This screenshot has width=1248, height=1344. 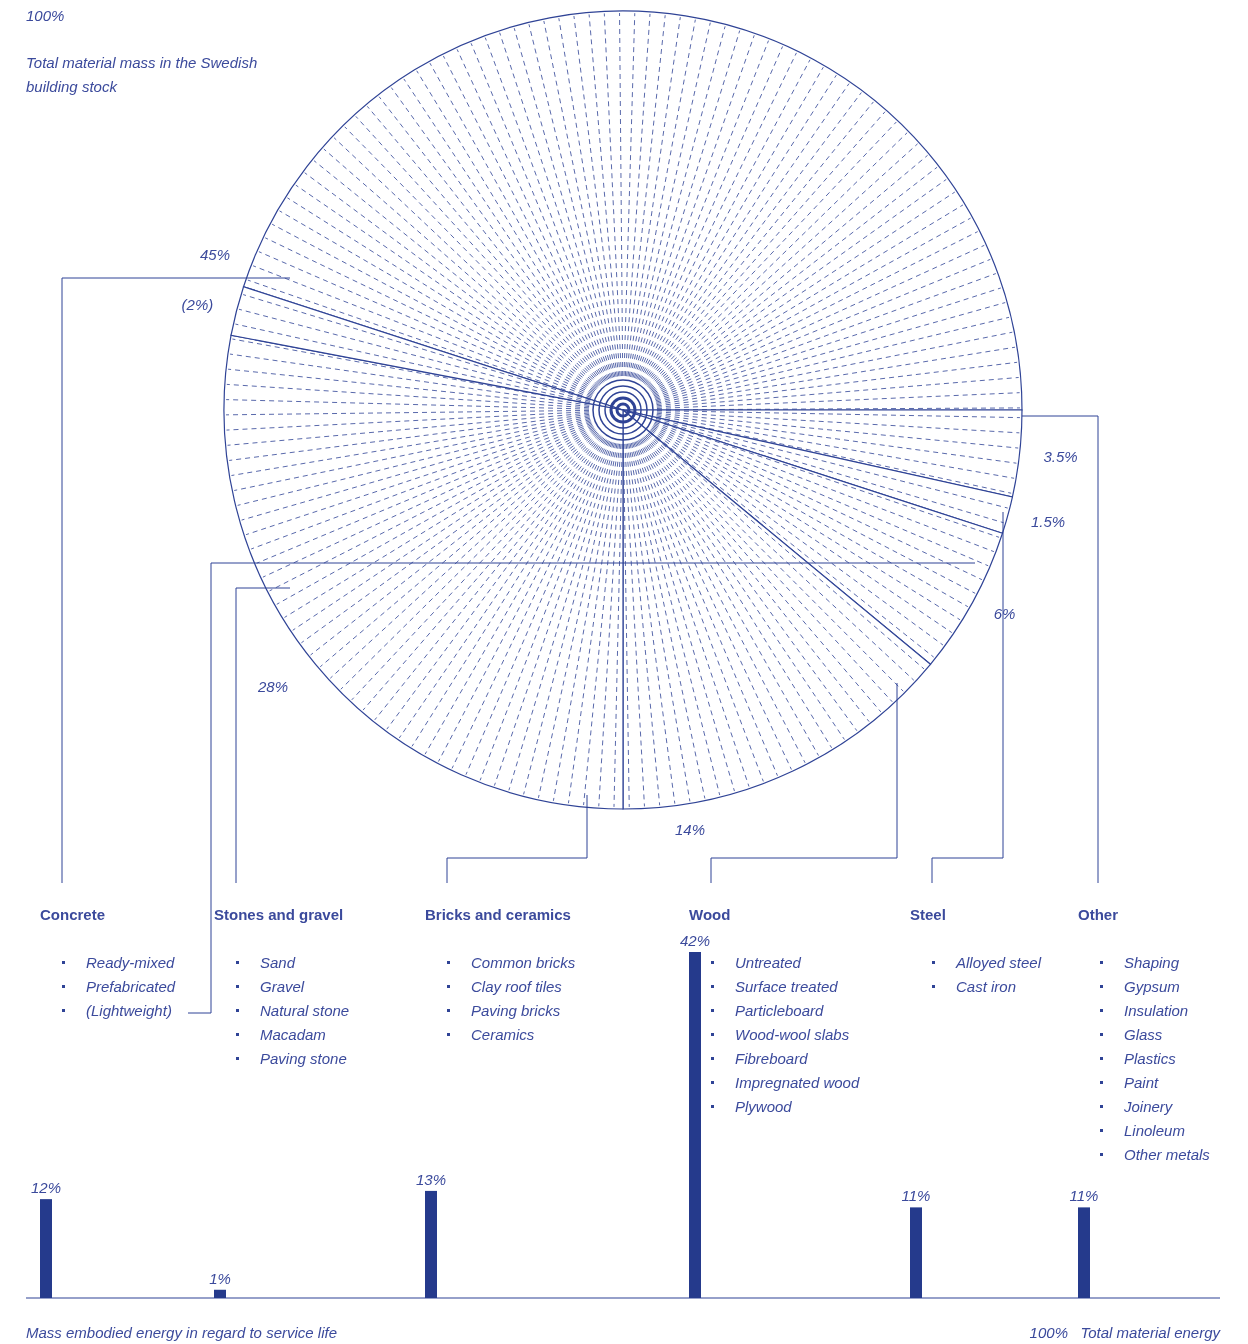 I want to click on text: 100% Total material energy, so click(x=1125, y=1332).